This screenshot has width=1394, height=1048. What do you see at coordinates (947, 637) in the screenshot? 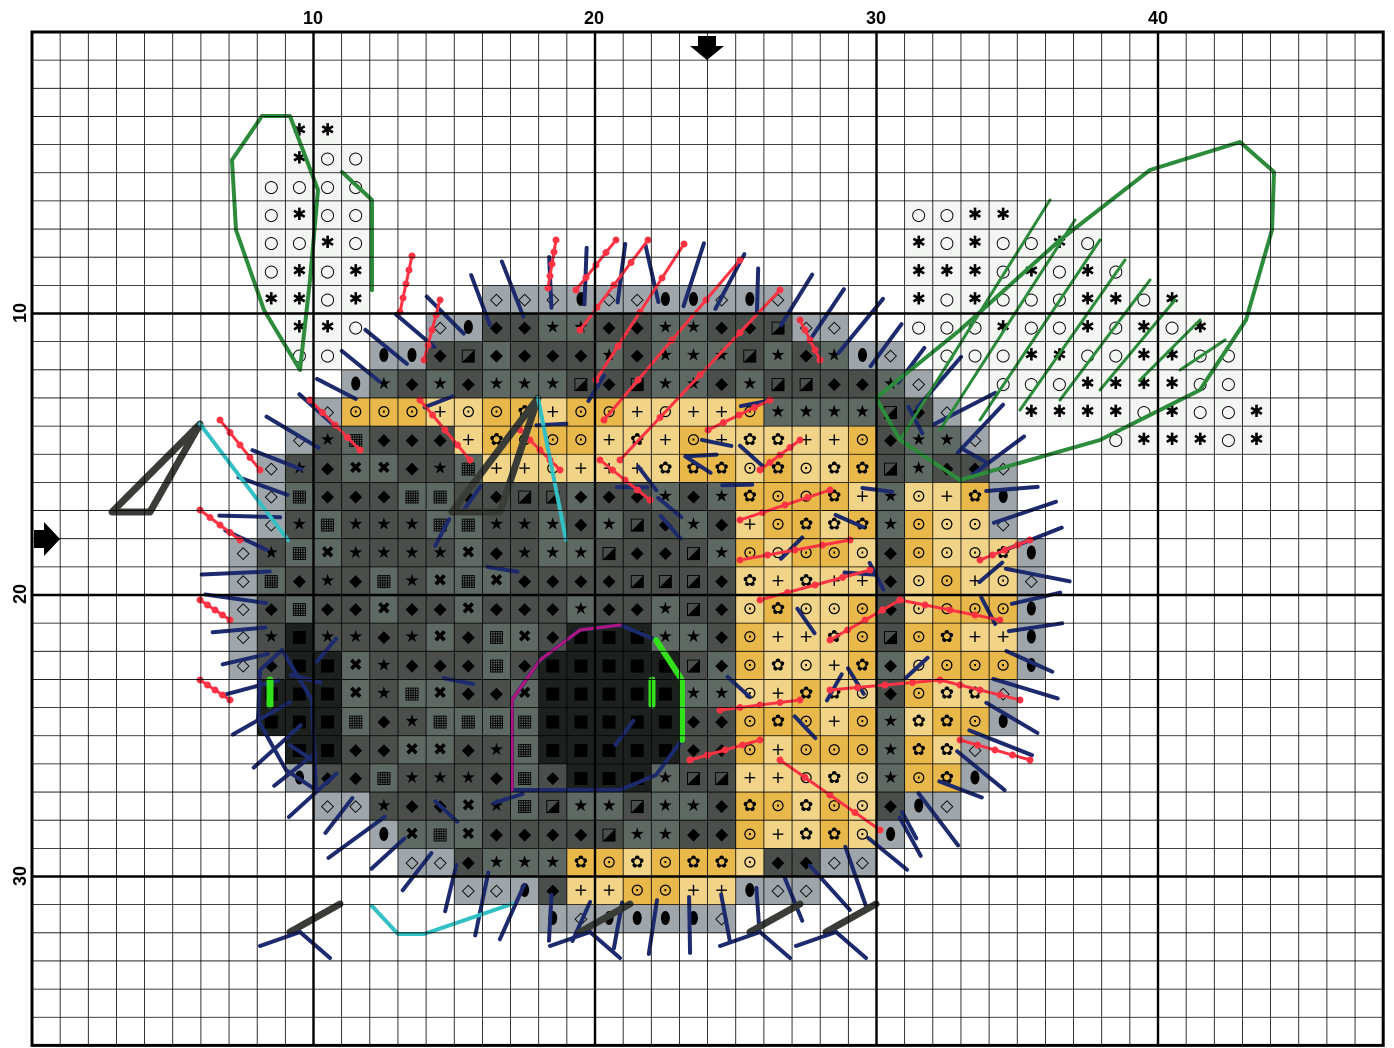
I see `stitch-symbol: ✿` at bounding box center [947, 637].